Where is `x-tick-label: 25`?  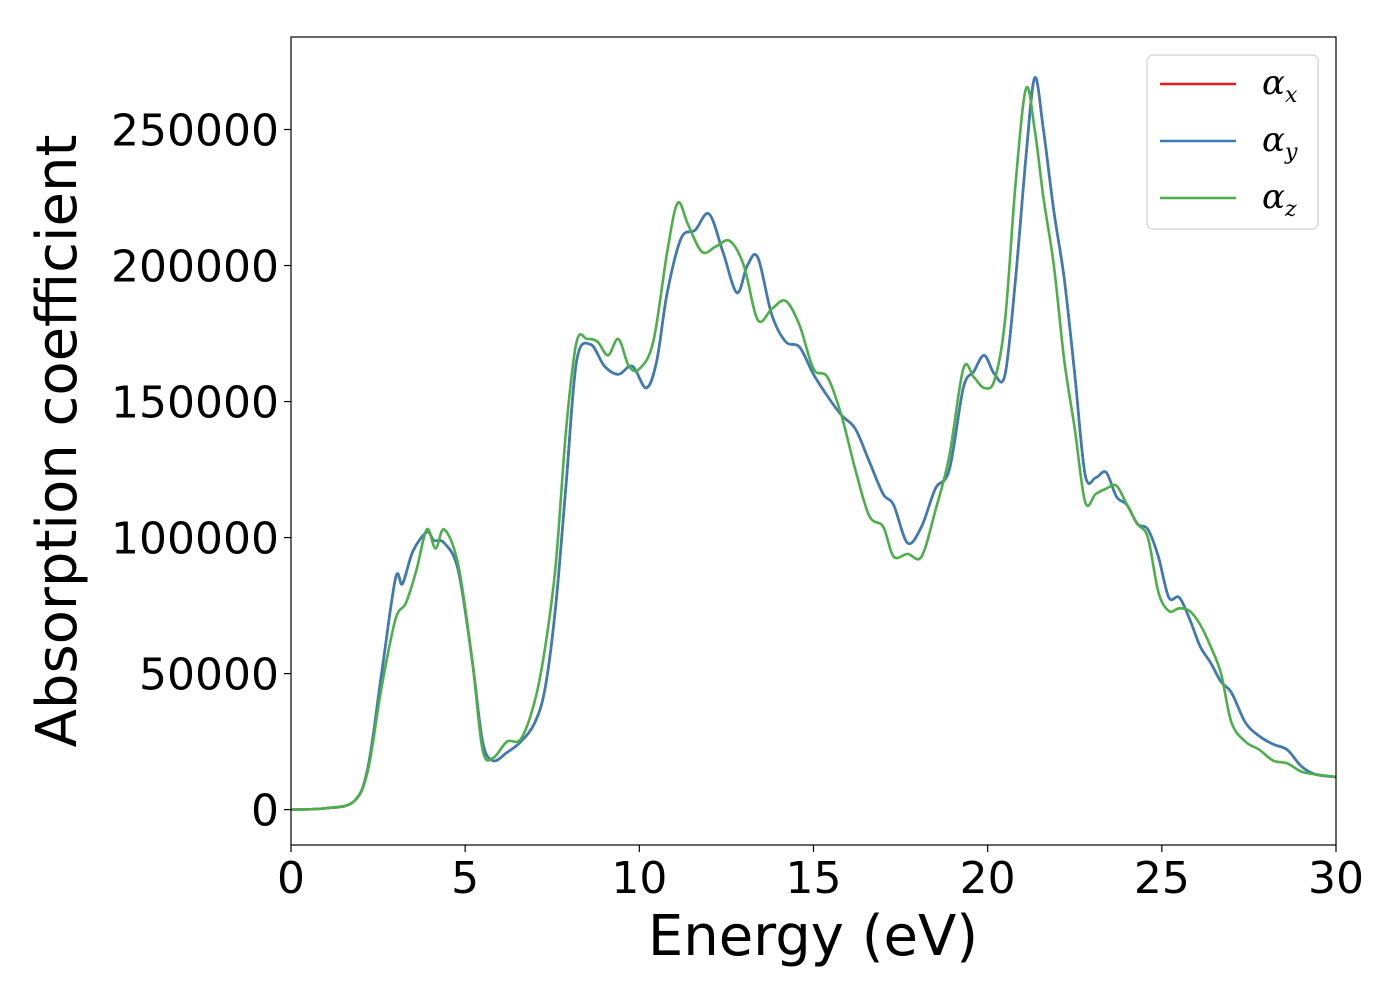 x-tick-label: 25 is located at coordinates (1162, 878).